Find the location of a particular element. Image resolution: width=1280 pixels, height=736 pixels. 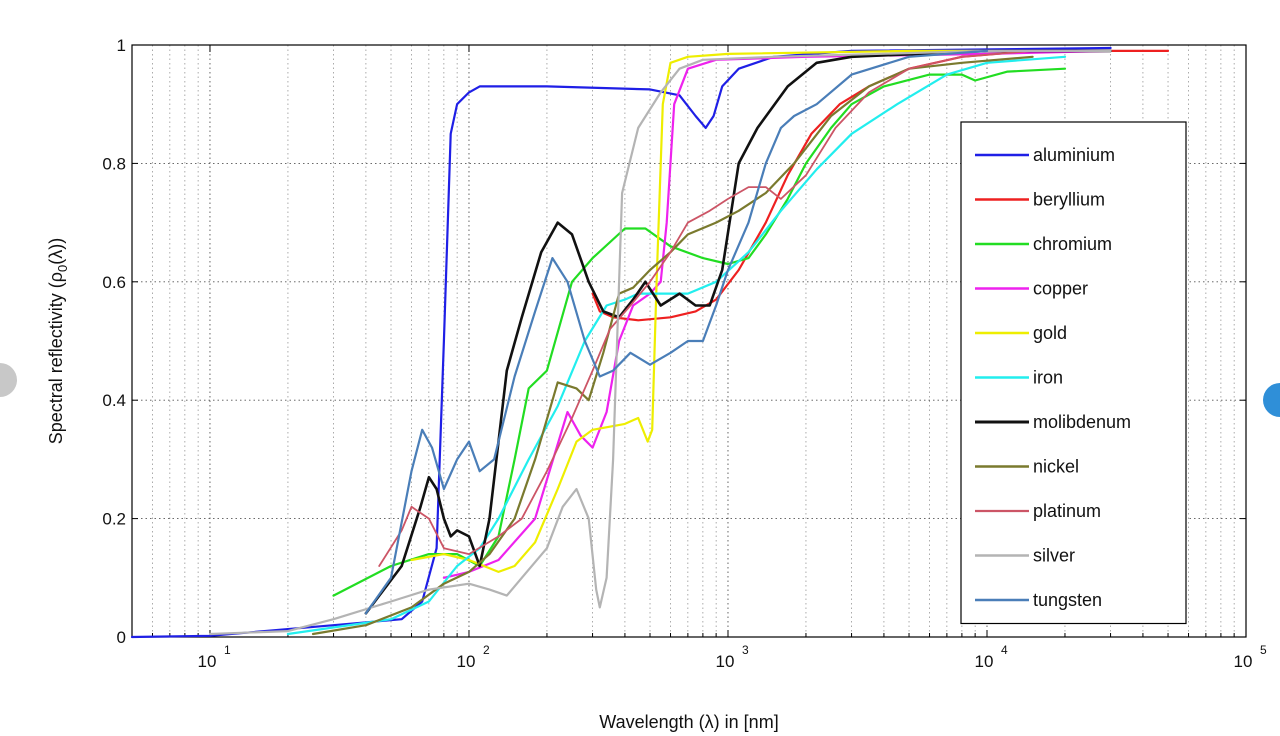

legend-label-gold: gold is located at coordinates (1050, 333).